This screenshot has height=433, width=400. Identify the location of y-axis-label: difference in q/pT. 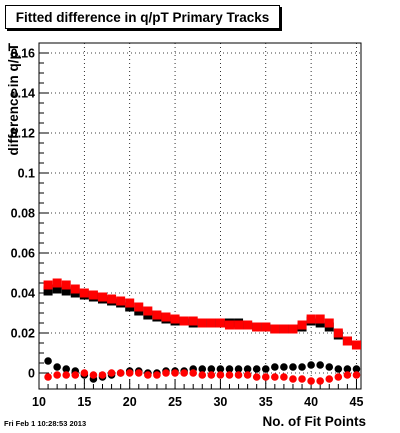
(13, 98).